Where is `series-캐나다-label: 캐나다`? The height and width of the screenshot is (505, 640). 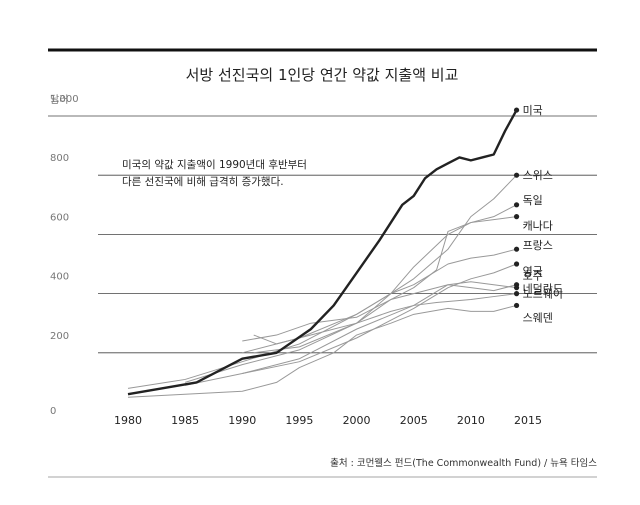 series-캐나다-label: 캐나다 is located at coordinates (538, 226).